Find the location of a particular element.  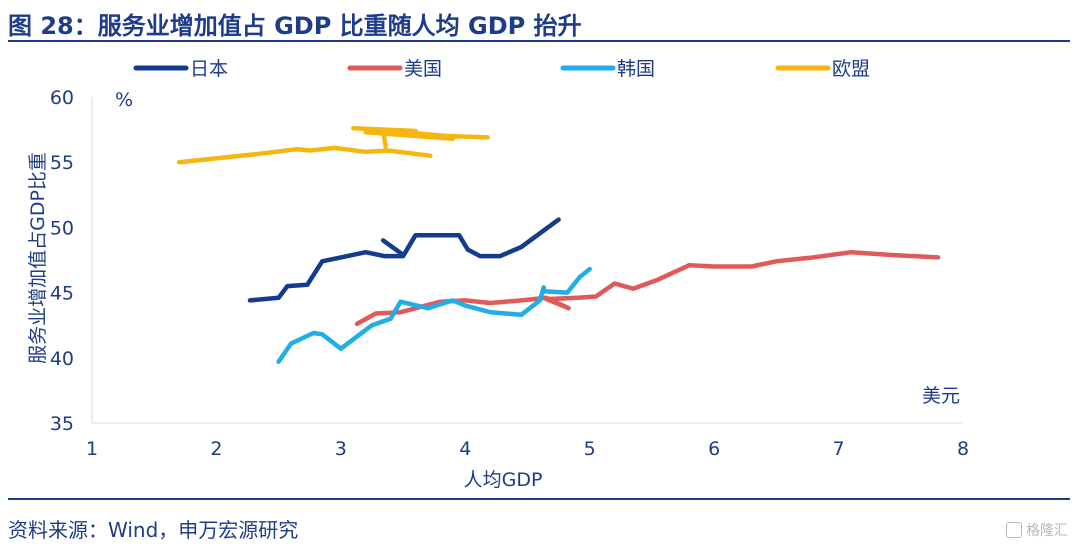

x-tick-label: 2 is located at coordinates (216, 449).